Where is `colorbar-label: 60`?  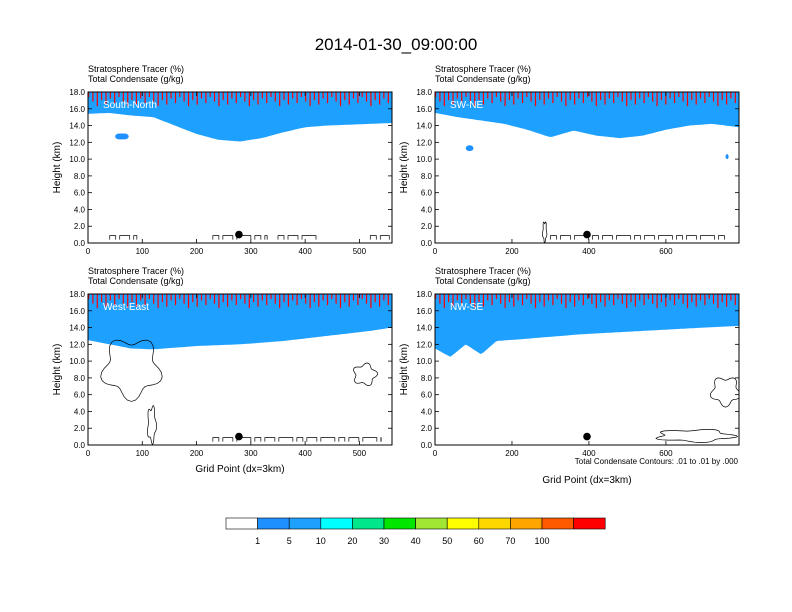 colorbar-label: 60 is located at coordinates (479, 541).